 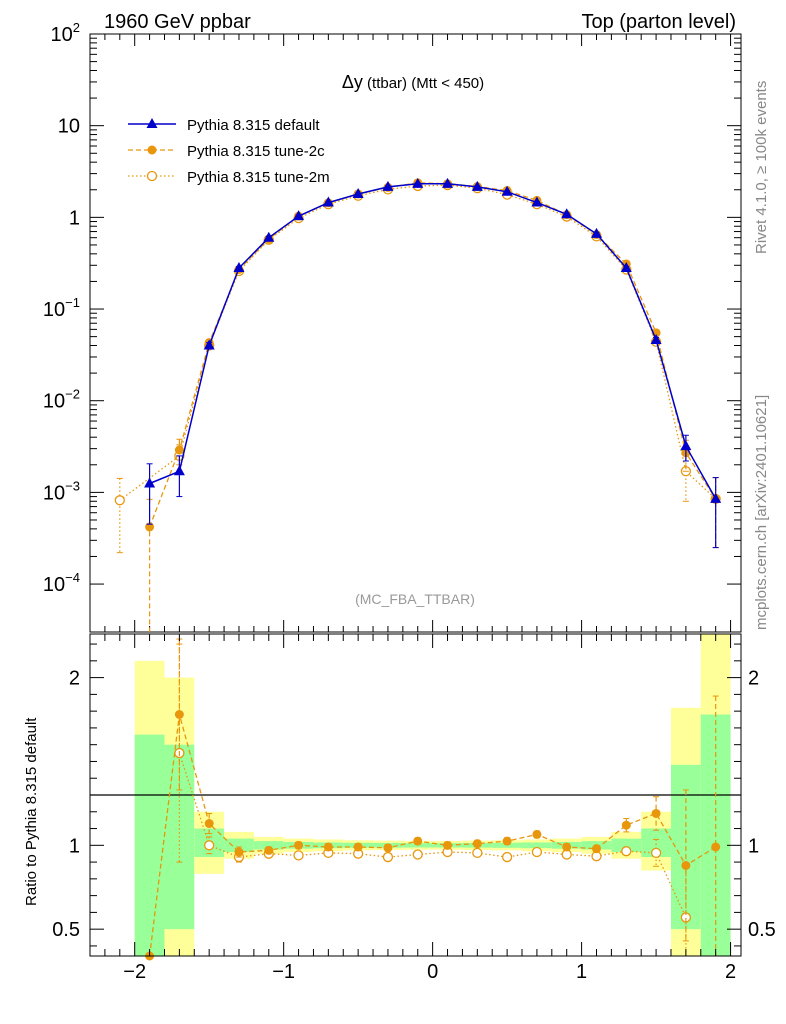 I want to click on header-left-label: 1960 GeV ppbar, so click(x=177, y=22).